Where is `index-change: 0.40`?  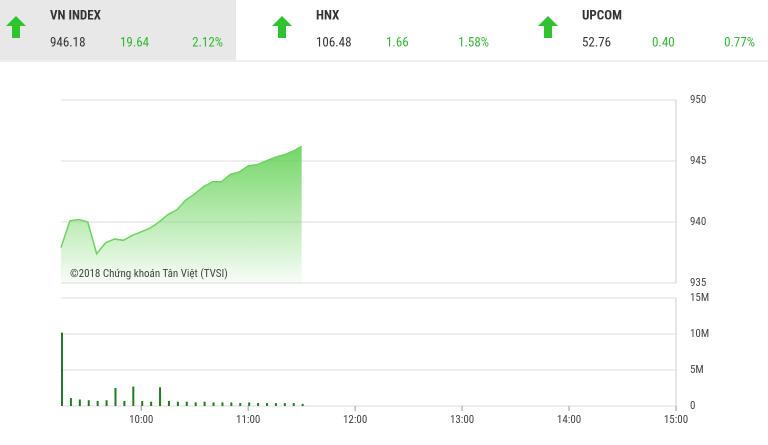
index-change: 0.40 is located at coordinates (663, 42).